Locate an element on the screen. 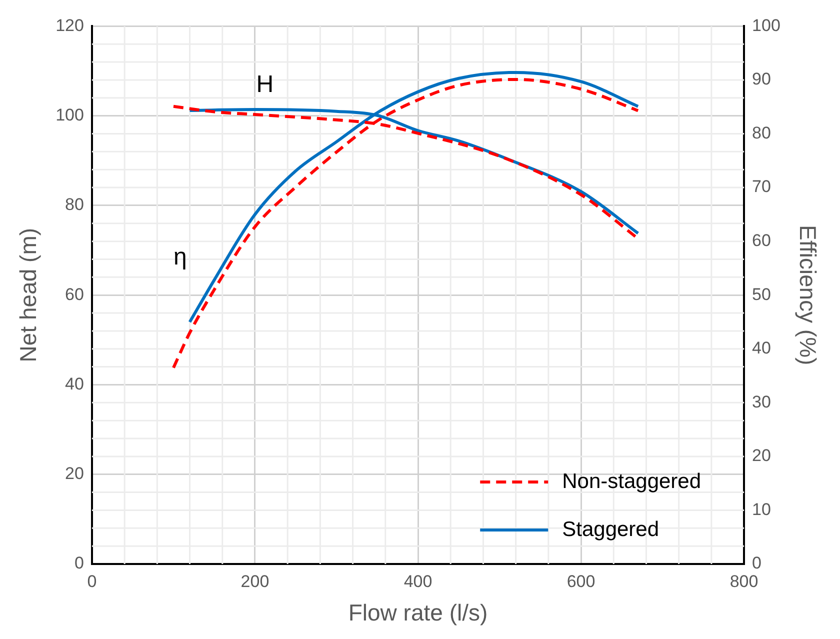 The image size is (840, 639). legend-label: Staggered is located at coordinates (611, 529).